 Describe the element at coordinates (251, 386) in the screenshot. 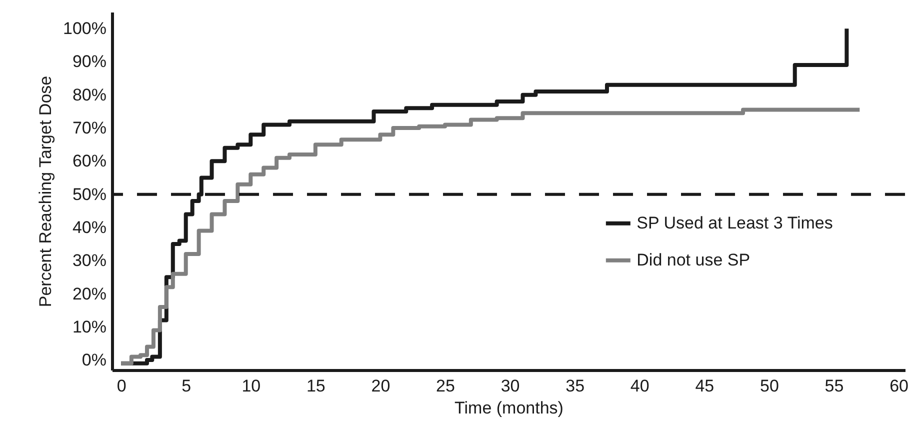

I see `x-tick-label: 10` at that location.